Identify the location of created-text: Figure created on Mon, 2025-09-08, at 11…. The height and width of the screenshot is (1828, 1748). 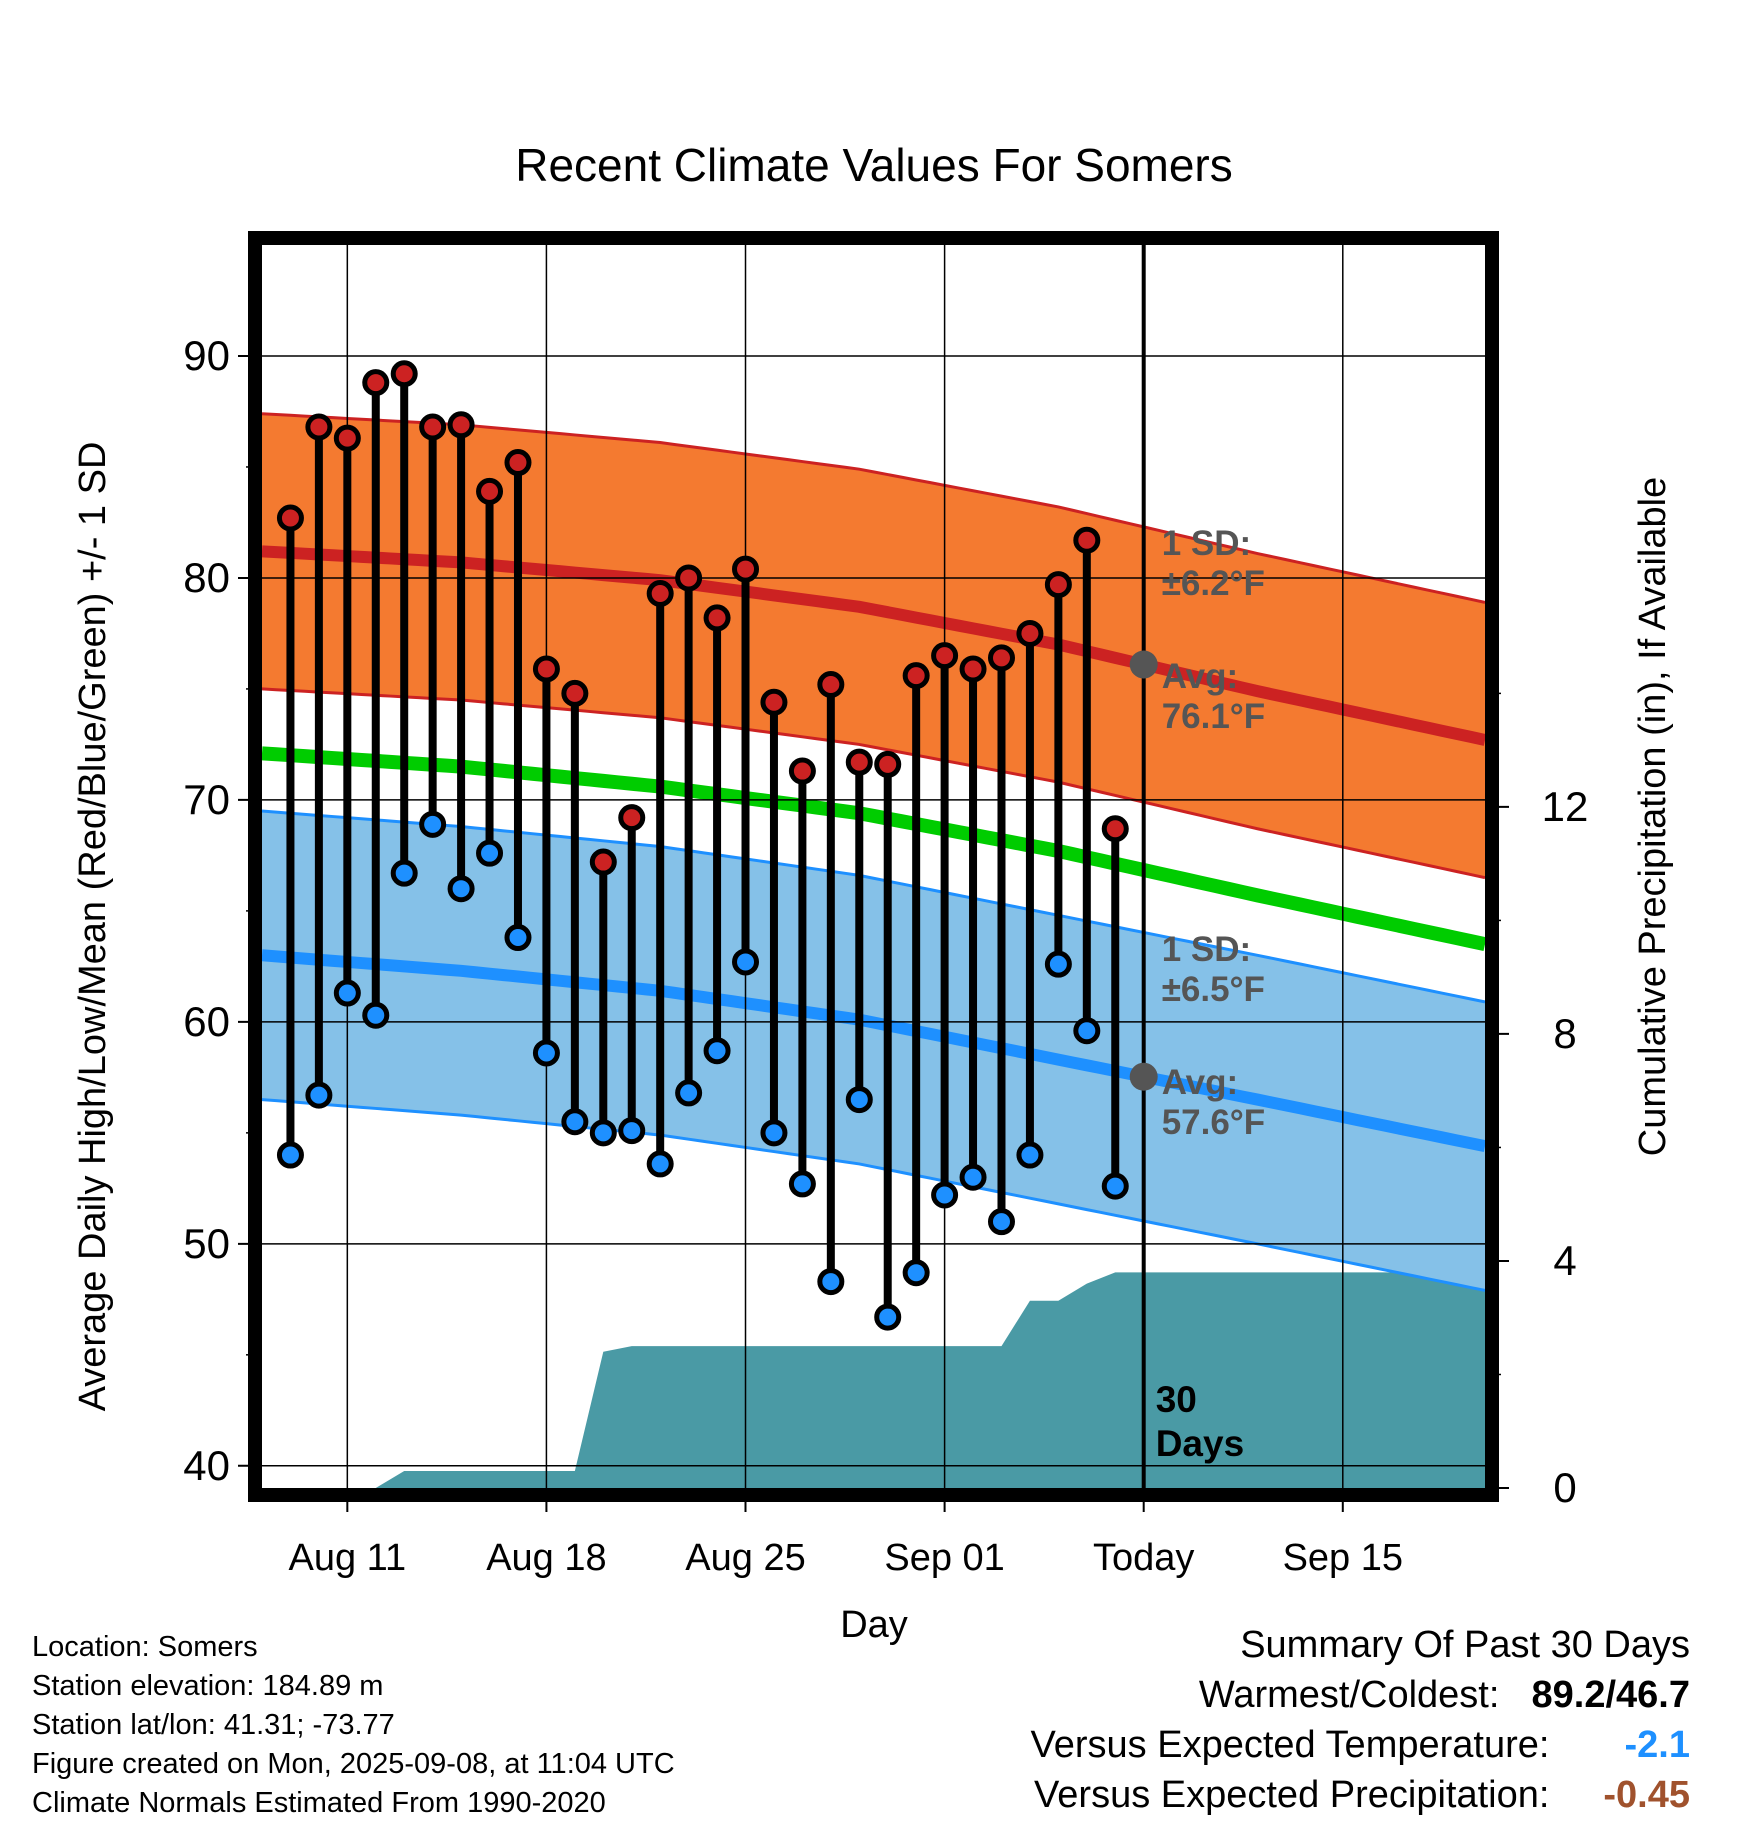
(353, 1764).